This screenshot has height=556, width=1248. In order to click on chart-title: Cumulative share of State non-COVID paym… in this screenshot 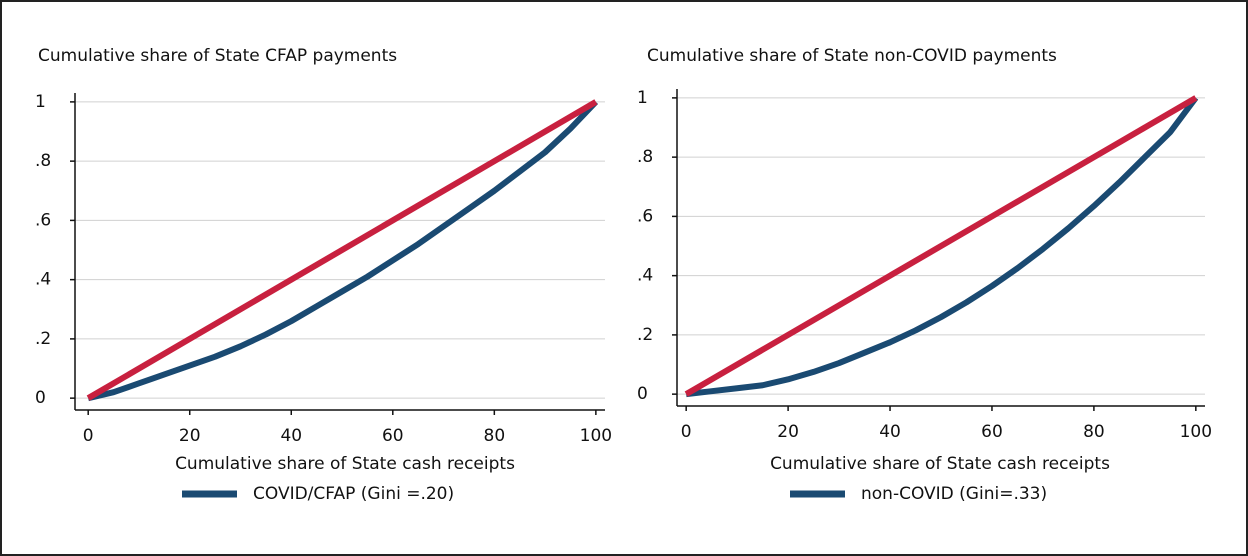, I will do `click(852, 56)`.